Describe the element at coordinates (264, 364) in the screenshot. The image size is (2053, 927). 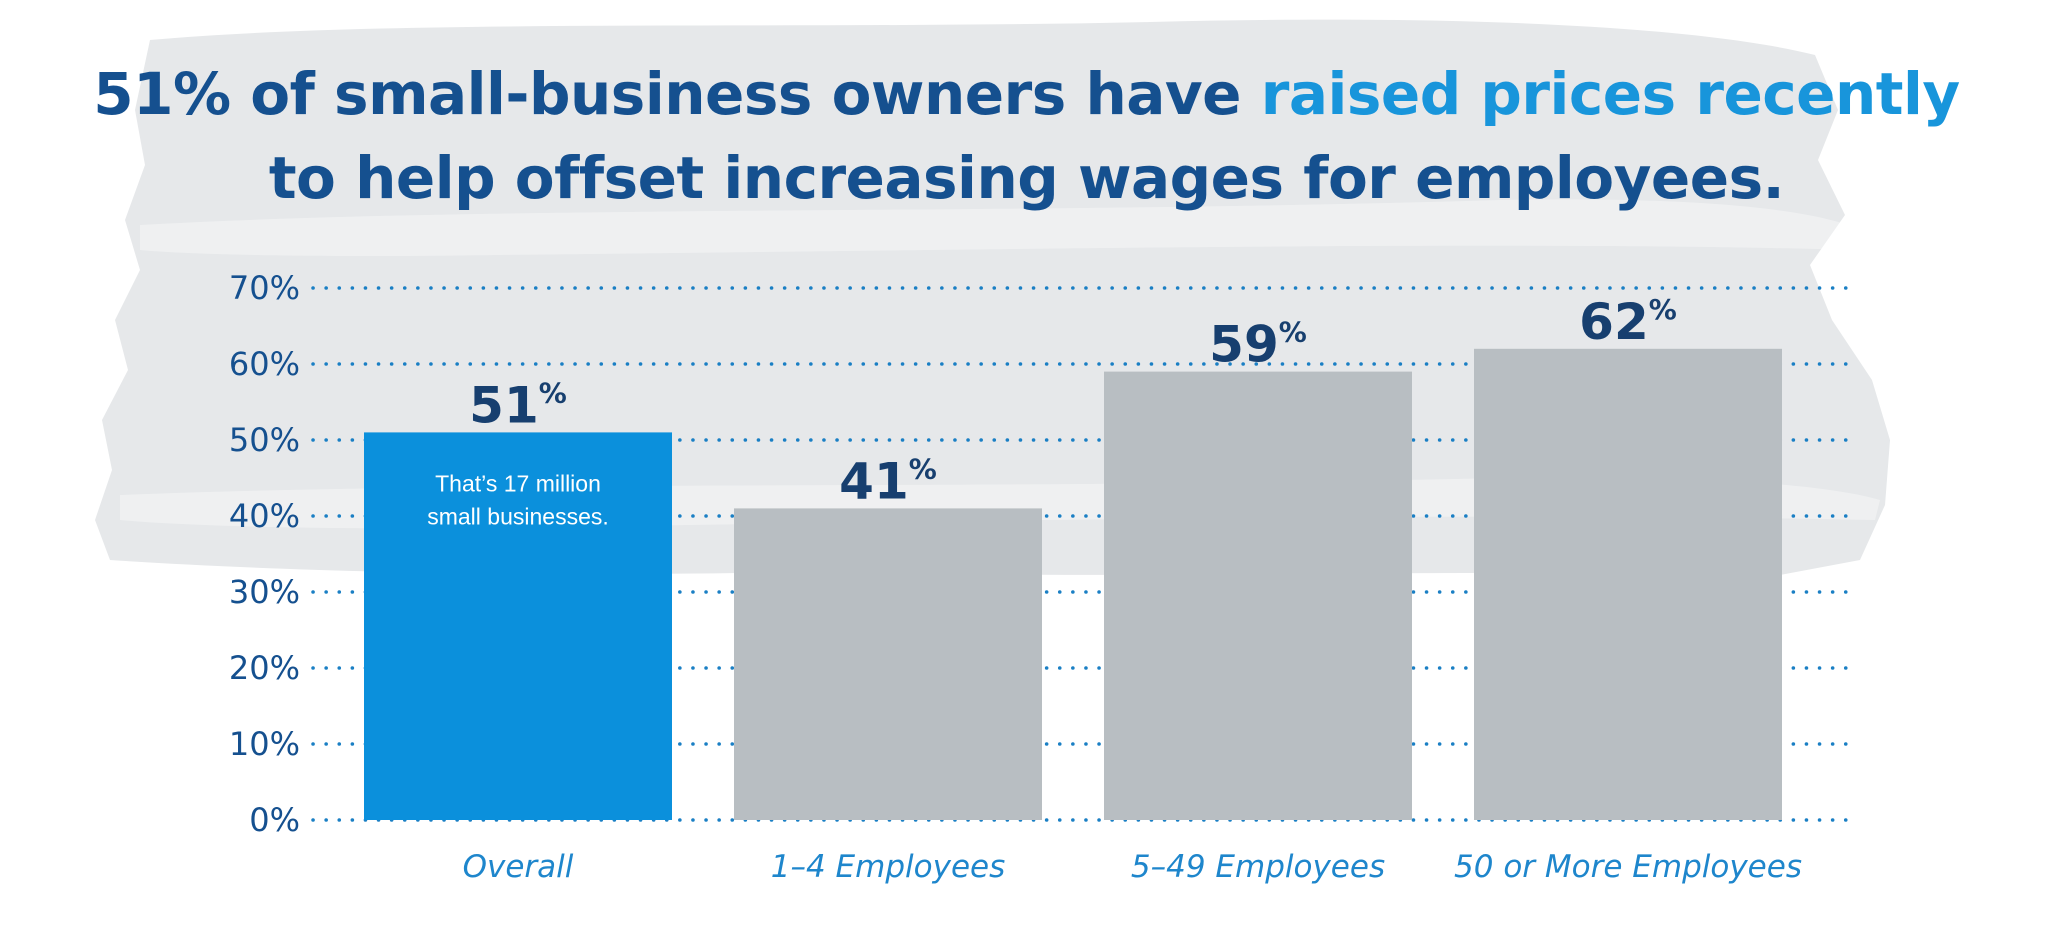
I see `y-tick-label: 60%` at that location.